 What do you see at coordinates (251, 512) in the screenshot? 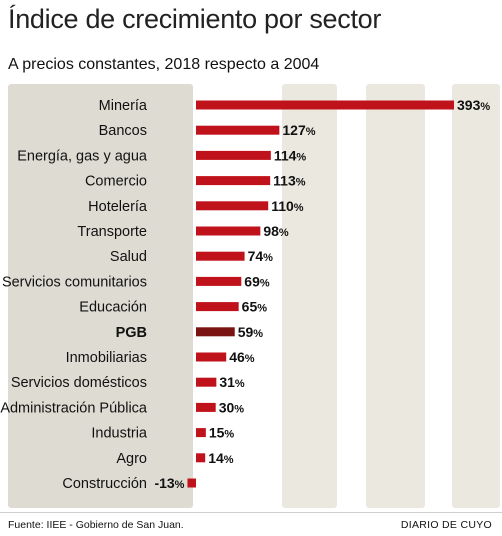
I see `footer-divider` at bounding box center [251, 512].